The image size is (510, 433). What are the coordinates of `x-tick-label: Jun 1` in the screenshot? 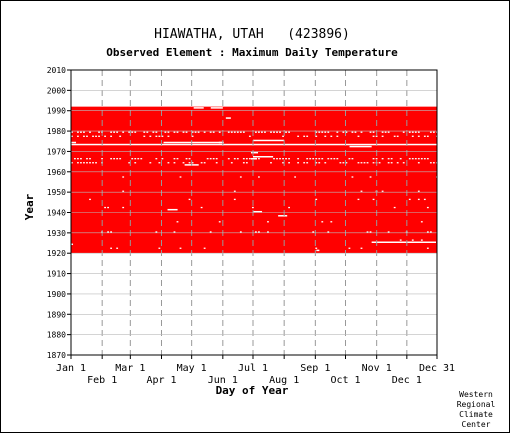 It's located at (223, 380).